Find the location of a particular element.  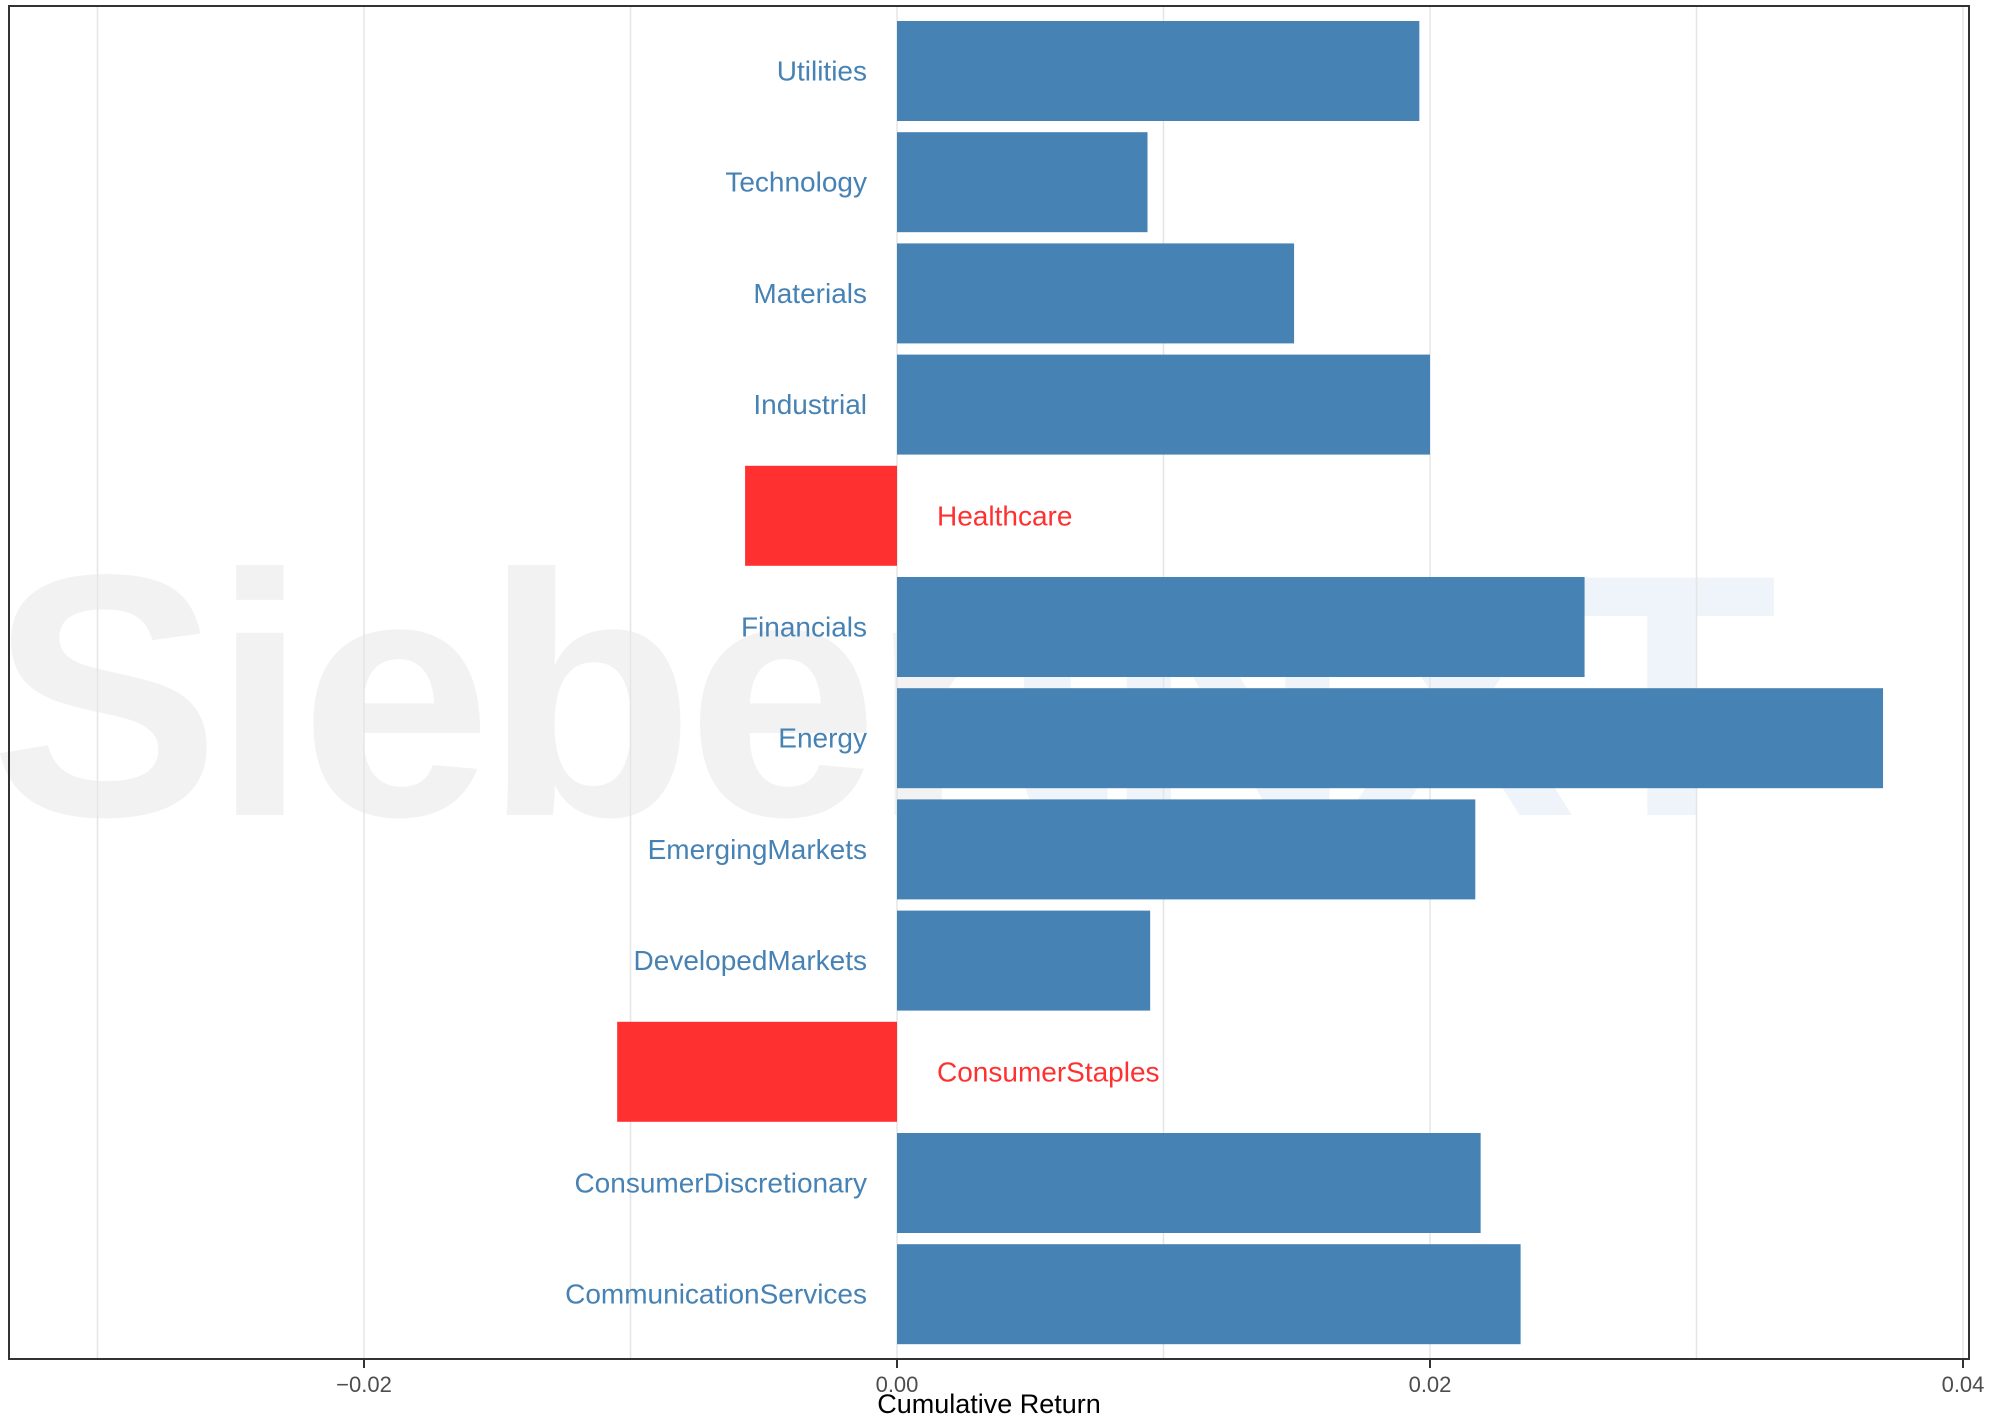

bar-label-utilities: Utilities is located at coordinates (822, 71).